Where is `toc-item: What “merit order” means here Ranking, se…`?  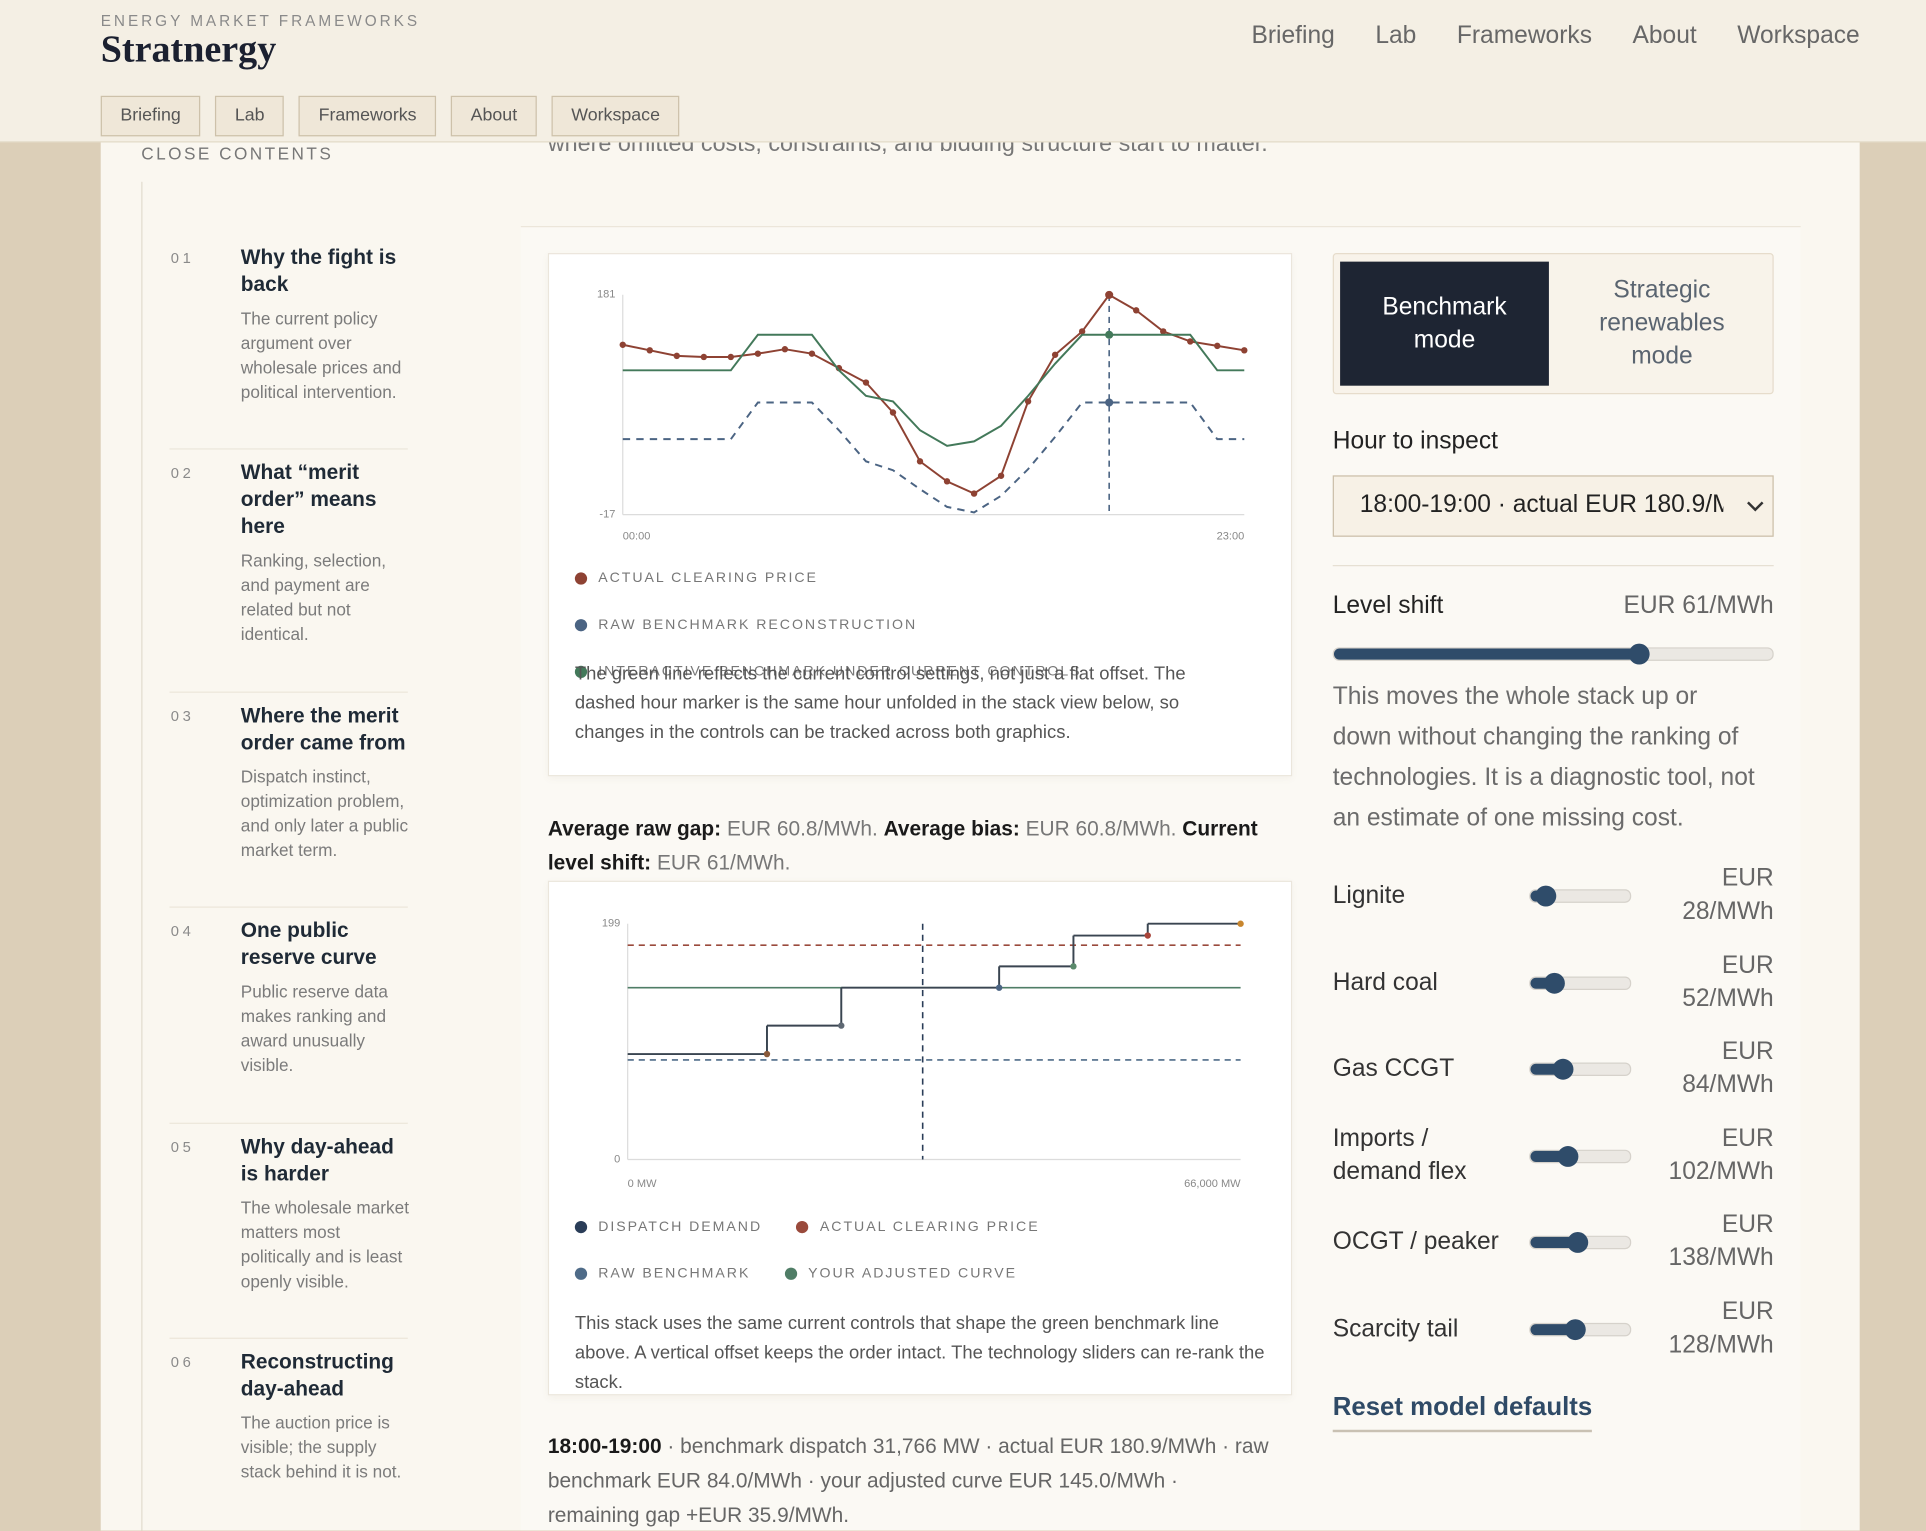
toc-item: What “merit order” means here Ranking, se… is located at coordinates (326, 552).